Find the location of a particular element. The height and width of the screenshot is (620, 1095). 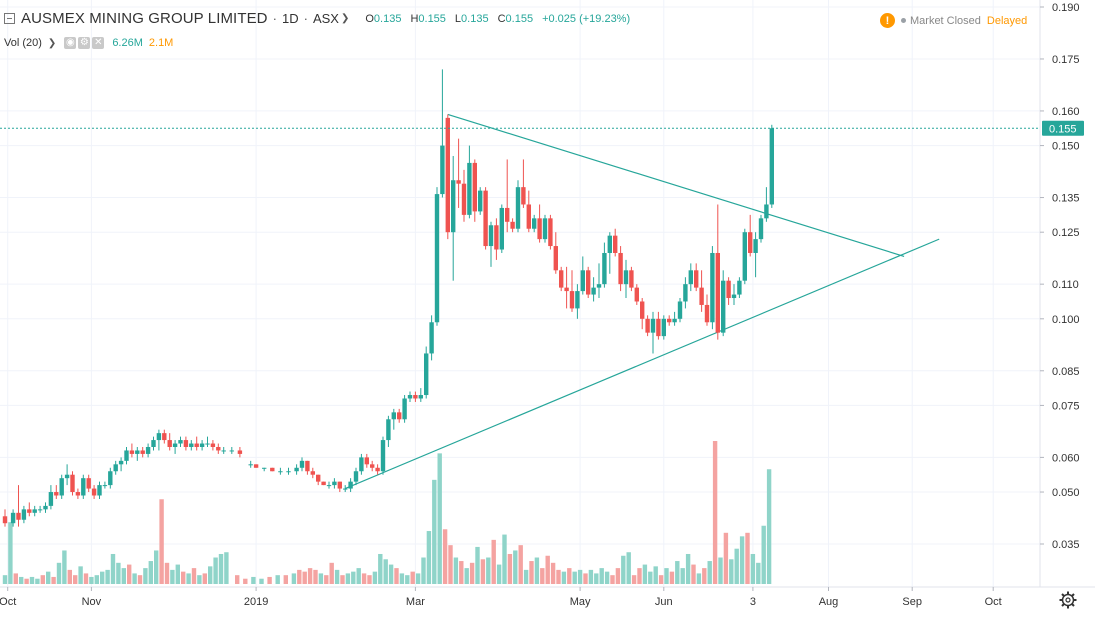

y-tick-label: 0.110 is located at coordinates (1065, 285).